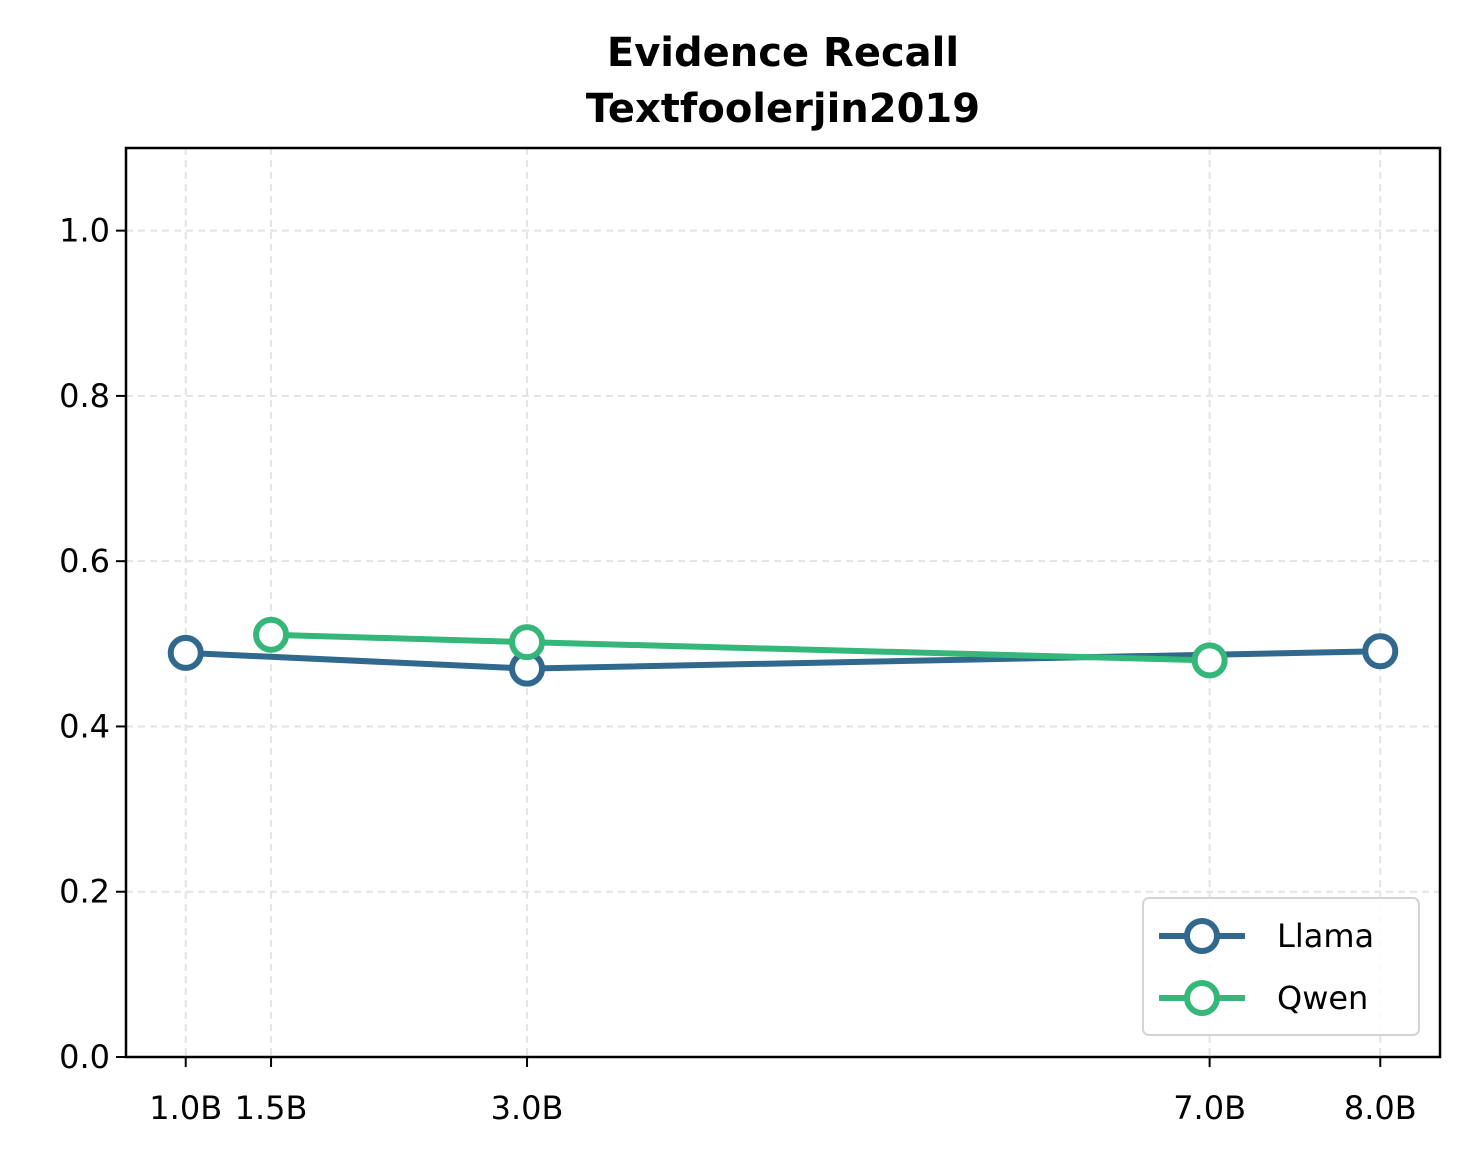  I want to click on y-tick-label: 0.8, so click(84, 396).